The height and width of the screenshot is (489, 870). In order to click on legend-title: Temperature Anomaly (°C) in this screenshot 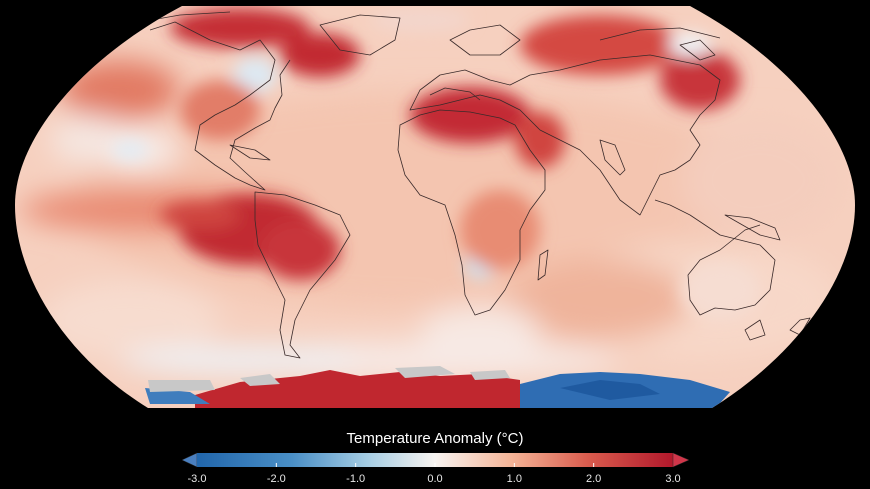, I will do `click(435, 438)`.